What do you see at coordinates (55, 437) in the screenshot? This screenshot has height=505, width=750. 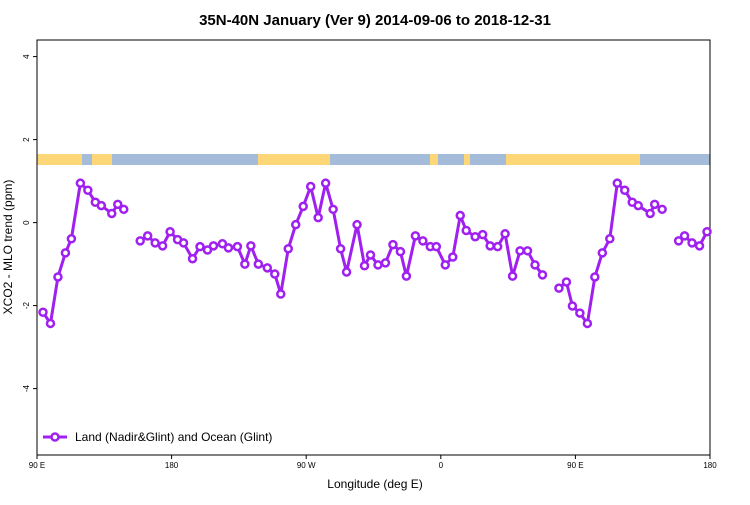 I see `legend-marker` at bounding box center [55, 437].